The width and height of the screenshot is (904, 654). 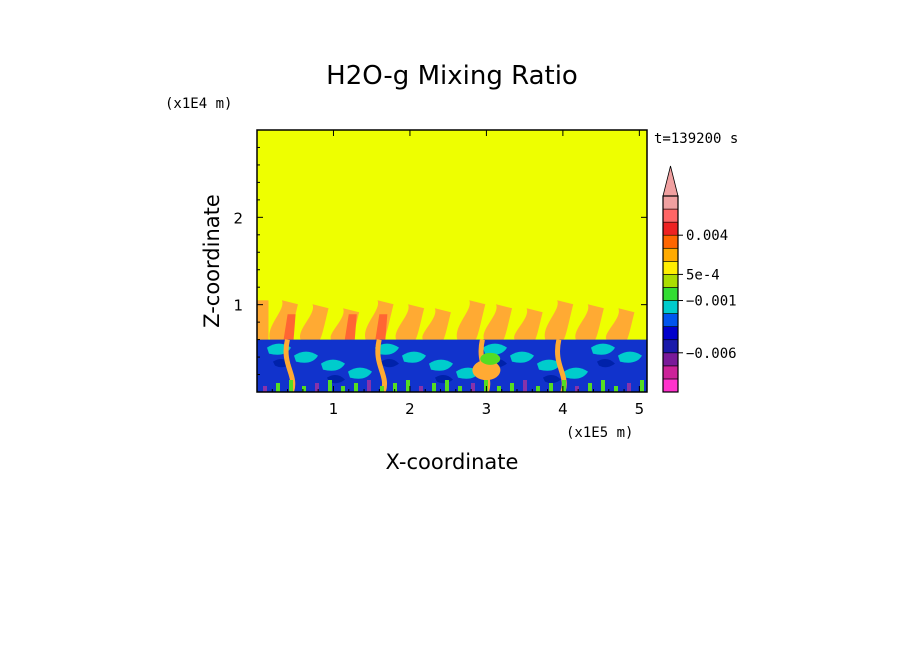 What do you see at coordinates (334, 409) in the screenshot?
I see `x-tick-label: 1` at bounding box center [334, 409].